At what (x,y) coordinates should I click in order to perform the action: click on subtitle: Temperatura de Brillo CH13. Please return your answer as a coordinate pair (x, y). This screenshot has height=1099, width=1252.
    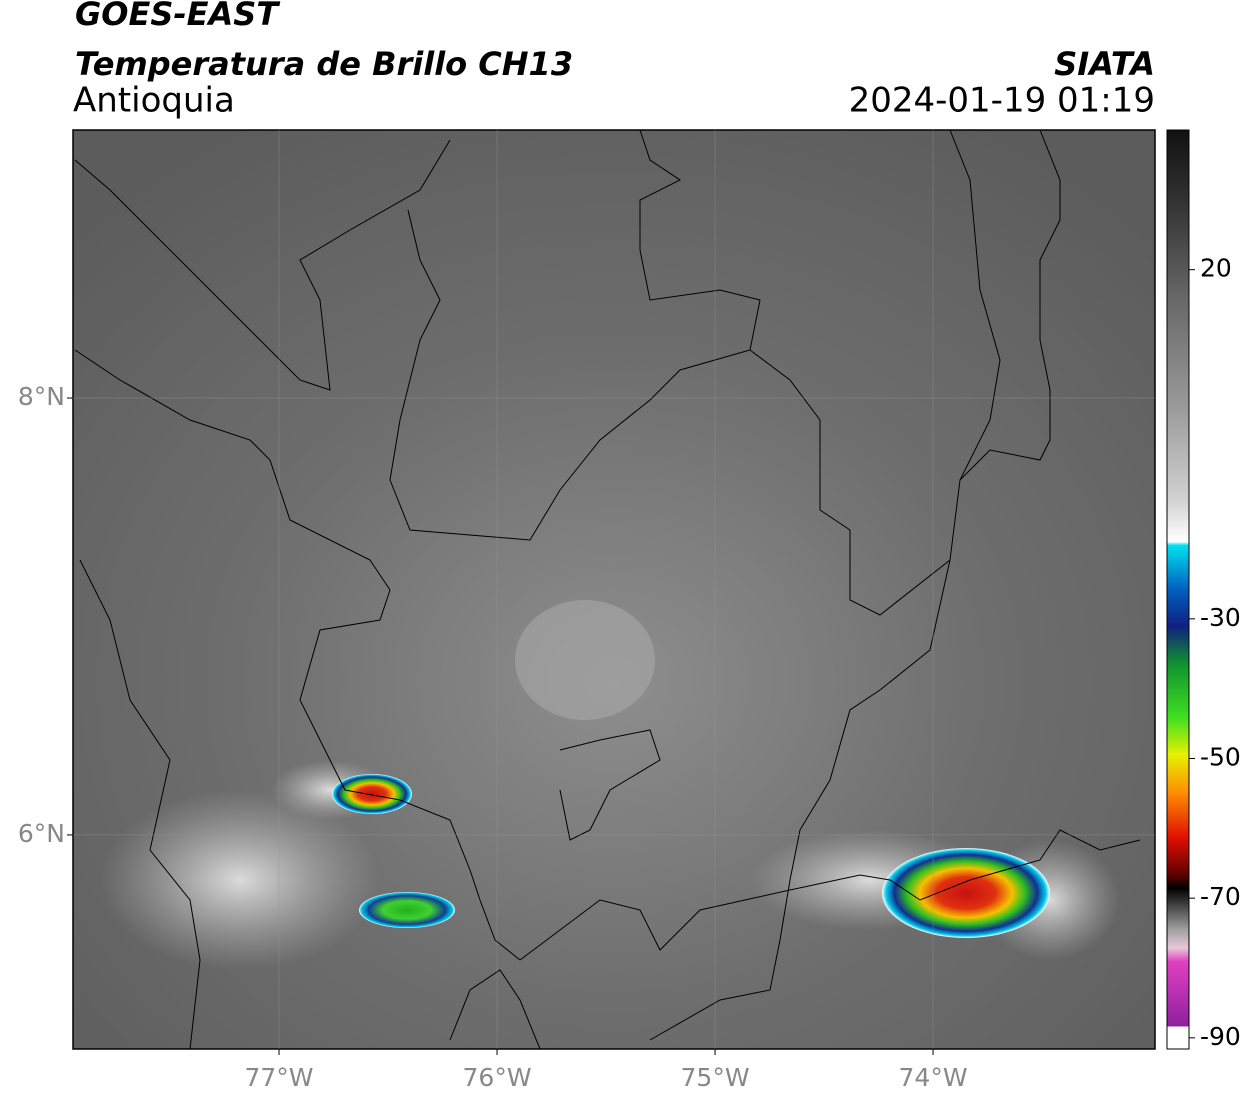
    Looking at the image, I should click on (324, 64).